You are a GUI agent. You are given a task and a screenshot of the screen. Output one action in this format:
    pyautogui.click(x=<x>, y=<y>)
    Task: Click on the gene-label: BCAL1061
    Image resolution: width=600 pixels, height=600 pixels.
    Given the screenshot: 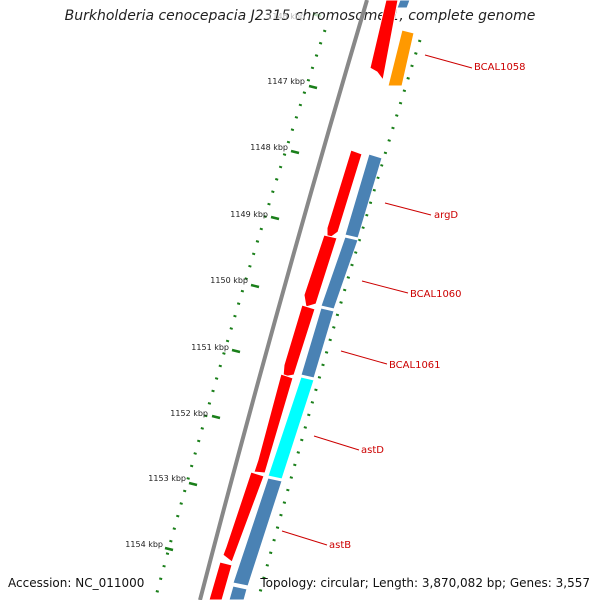 What is the action you would take?
    pyautogui.click(x=415, y=365)
    